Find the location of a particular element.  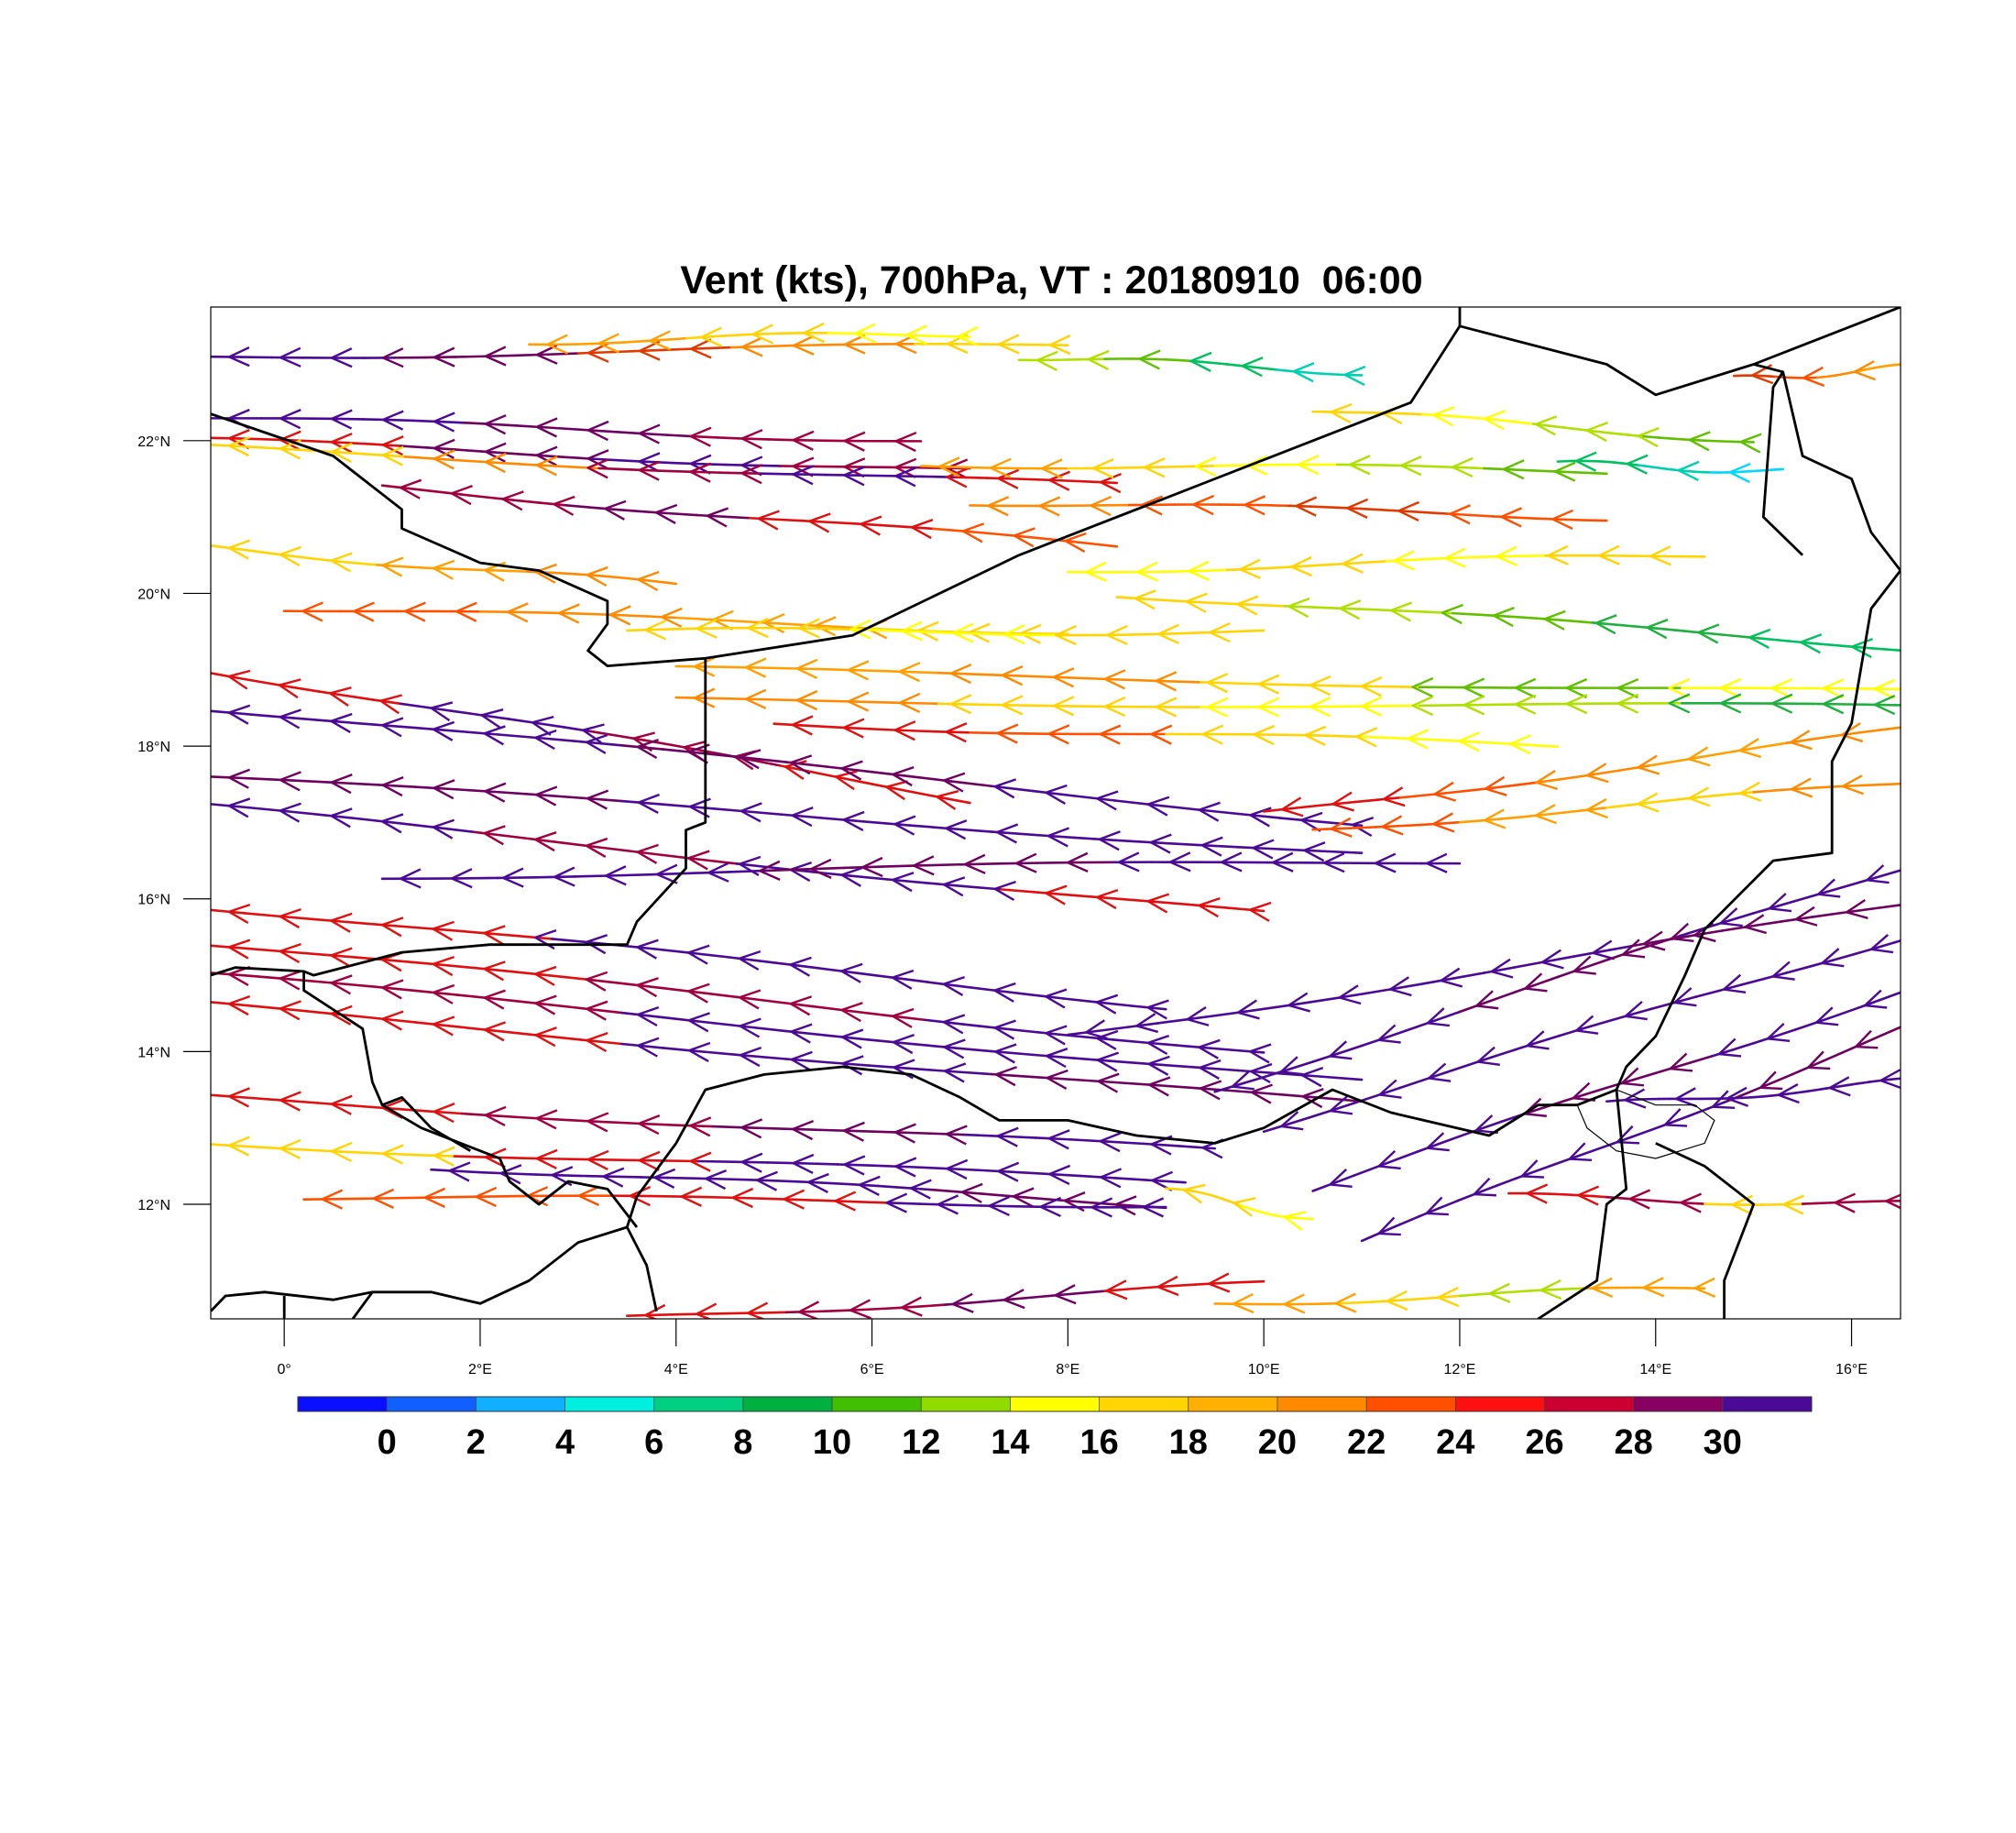

lon-tick-label: 8°E is located at coordinates (1067, 1369).